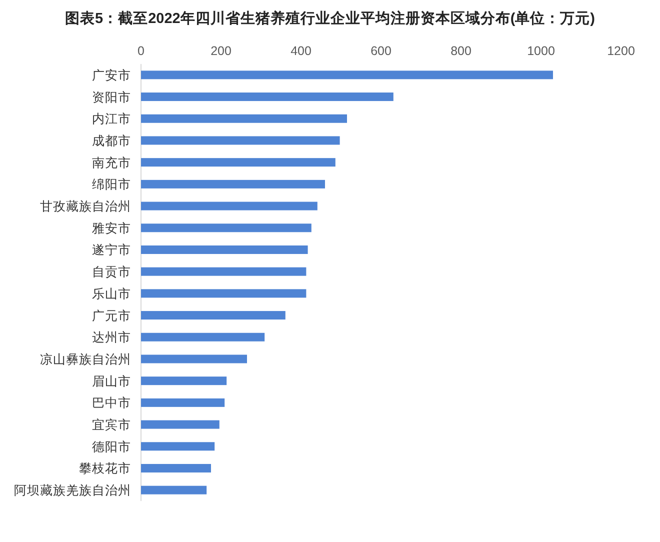 This screenshot has width=660, height=542. What do you see at coordinates (301, 51) in the screenshot?
I see `x-tick-label: 400` at bounding box center [301, 51].